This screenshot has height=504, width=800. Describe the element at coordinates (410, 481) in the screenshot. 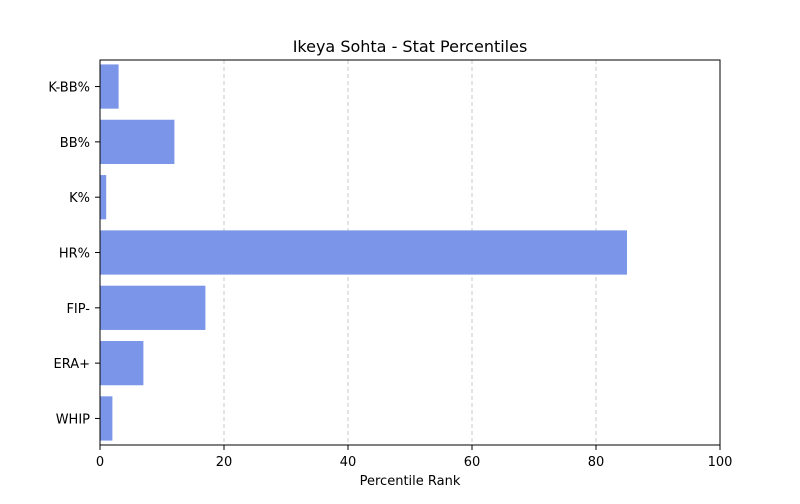

I see `x-axis-label: Percentile Rank` at that location.